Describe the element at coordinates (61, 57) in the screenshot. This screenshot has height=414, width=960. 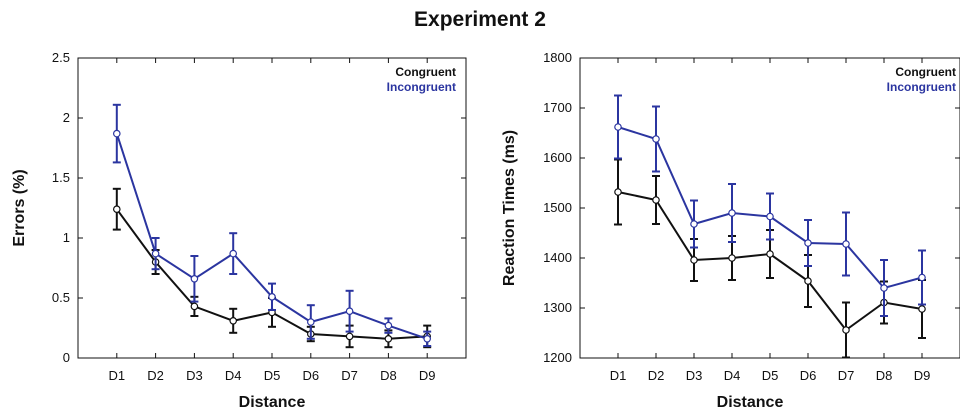
I see `y-tick-label: 2.5` at that location.